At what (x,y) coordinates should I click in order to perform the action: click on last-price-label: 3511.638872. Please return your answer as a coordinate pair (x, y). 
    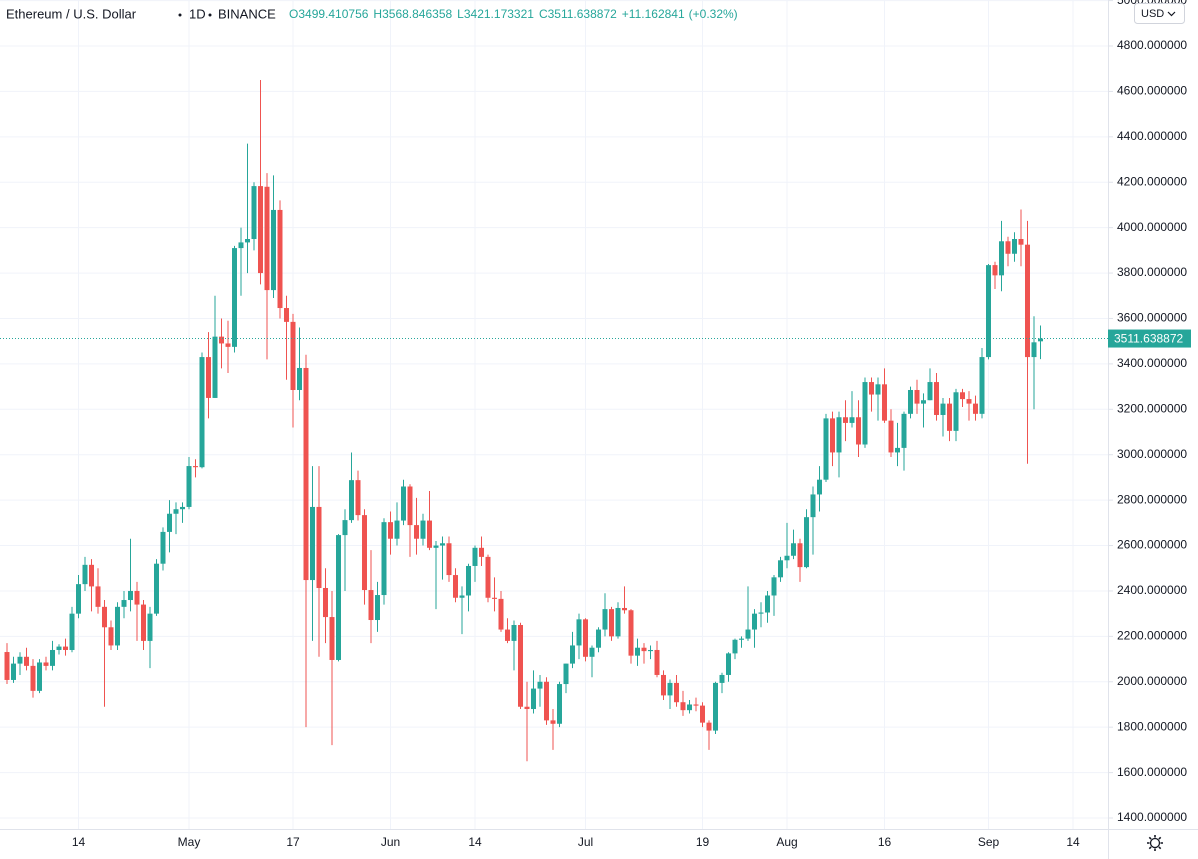
    Looking at the image, I should click on (1149, 339).